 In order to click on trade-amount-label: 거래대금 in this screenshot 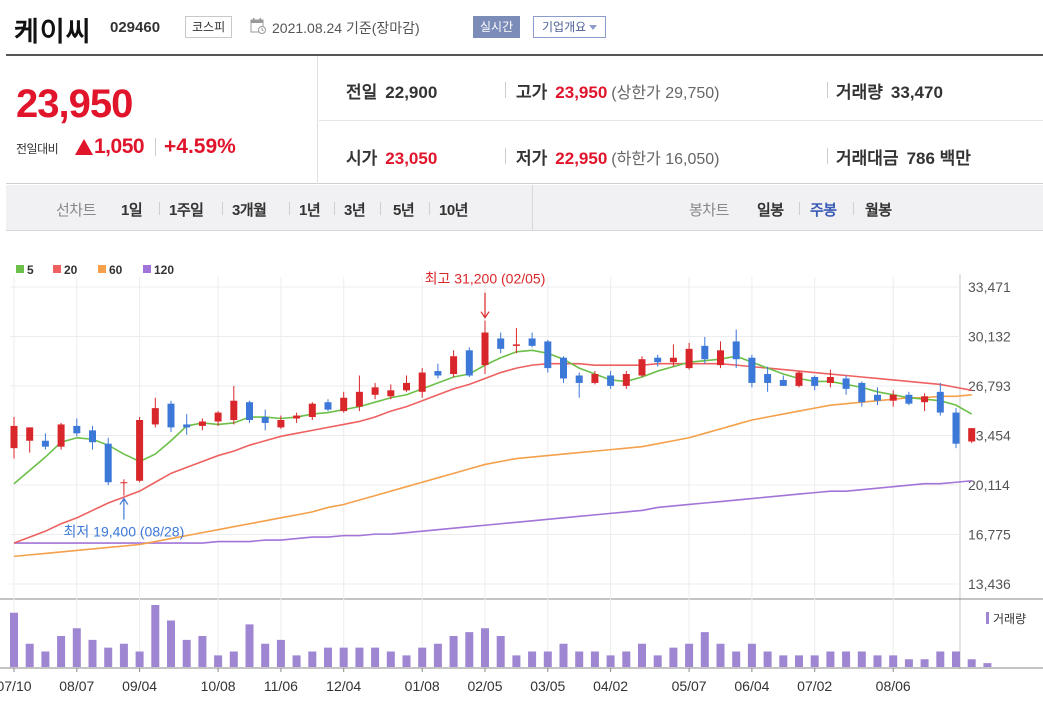, I will do `click(867, 158)`.